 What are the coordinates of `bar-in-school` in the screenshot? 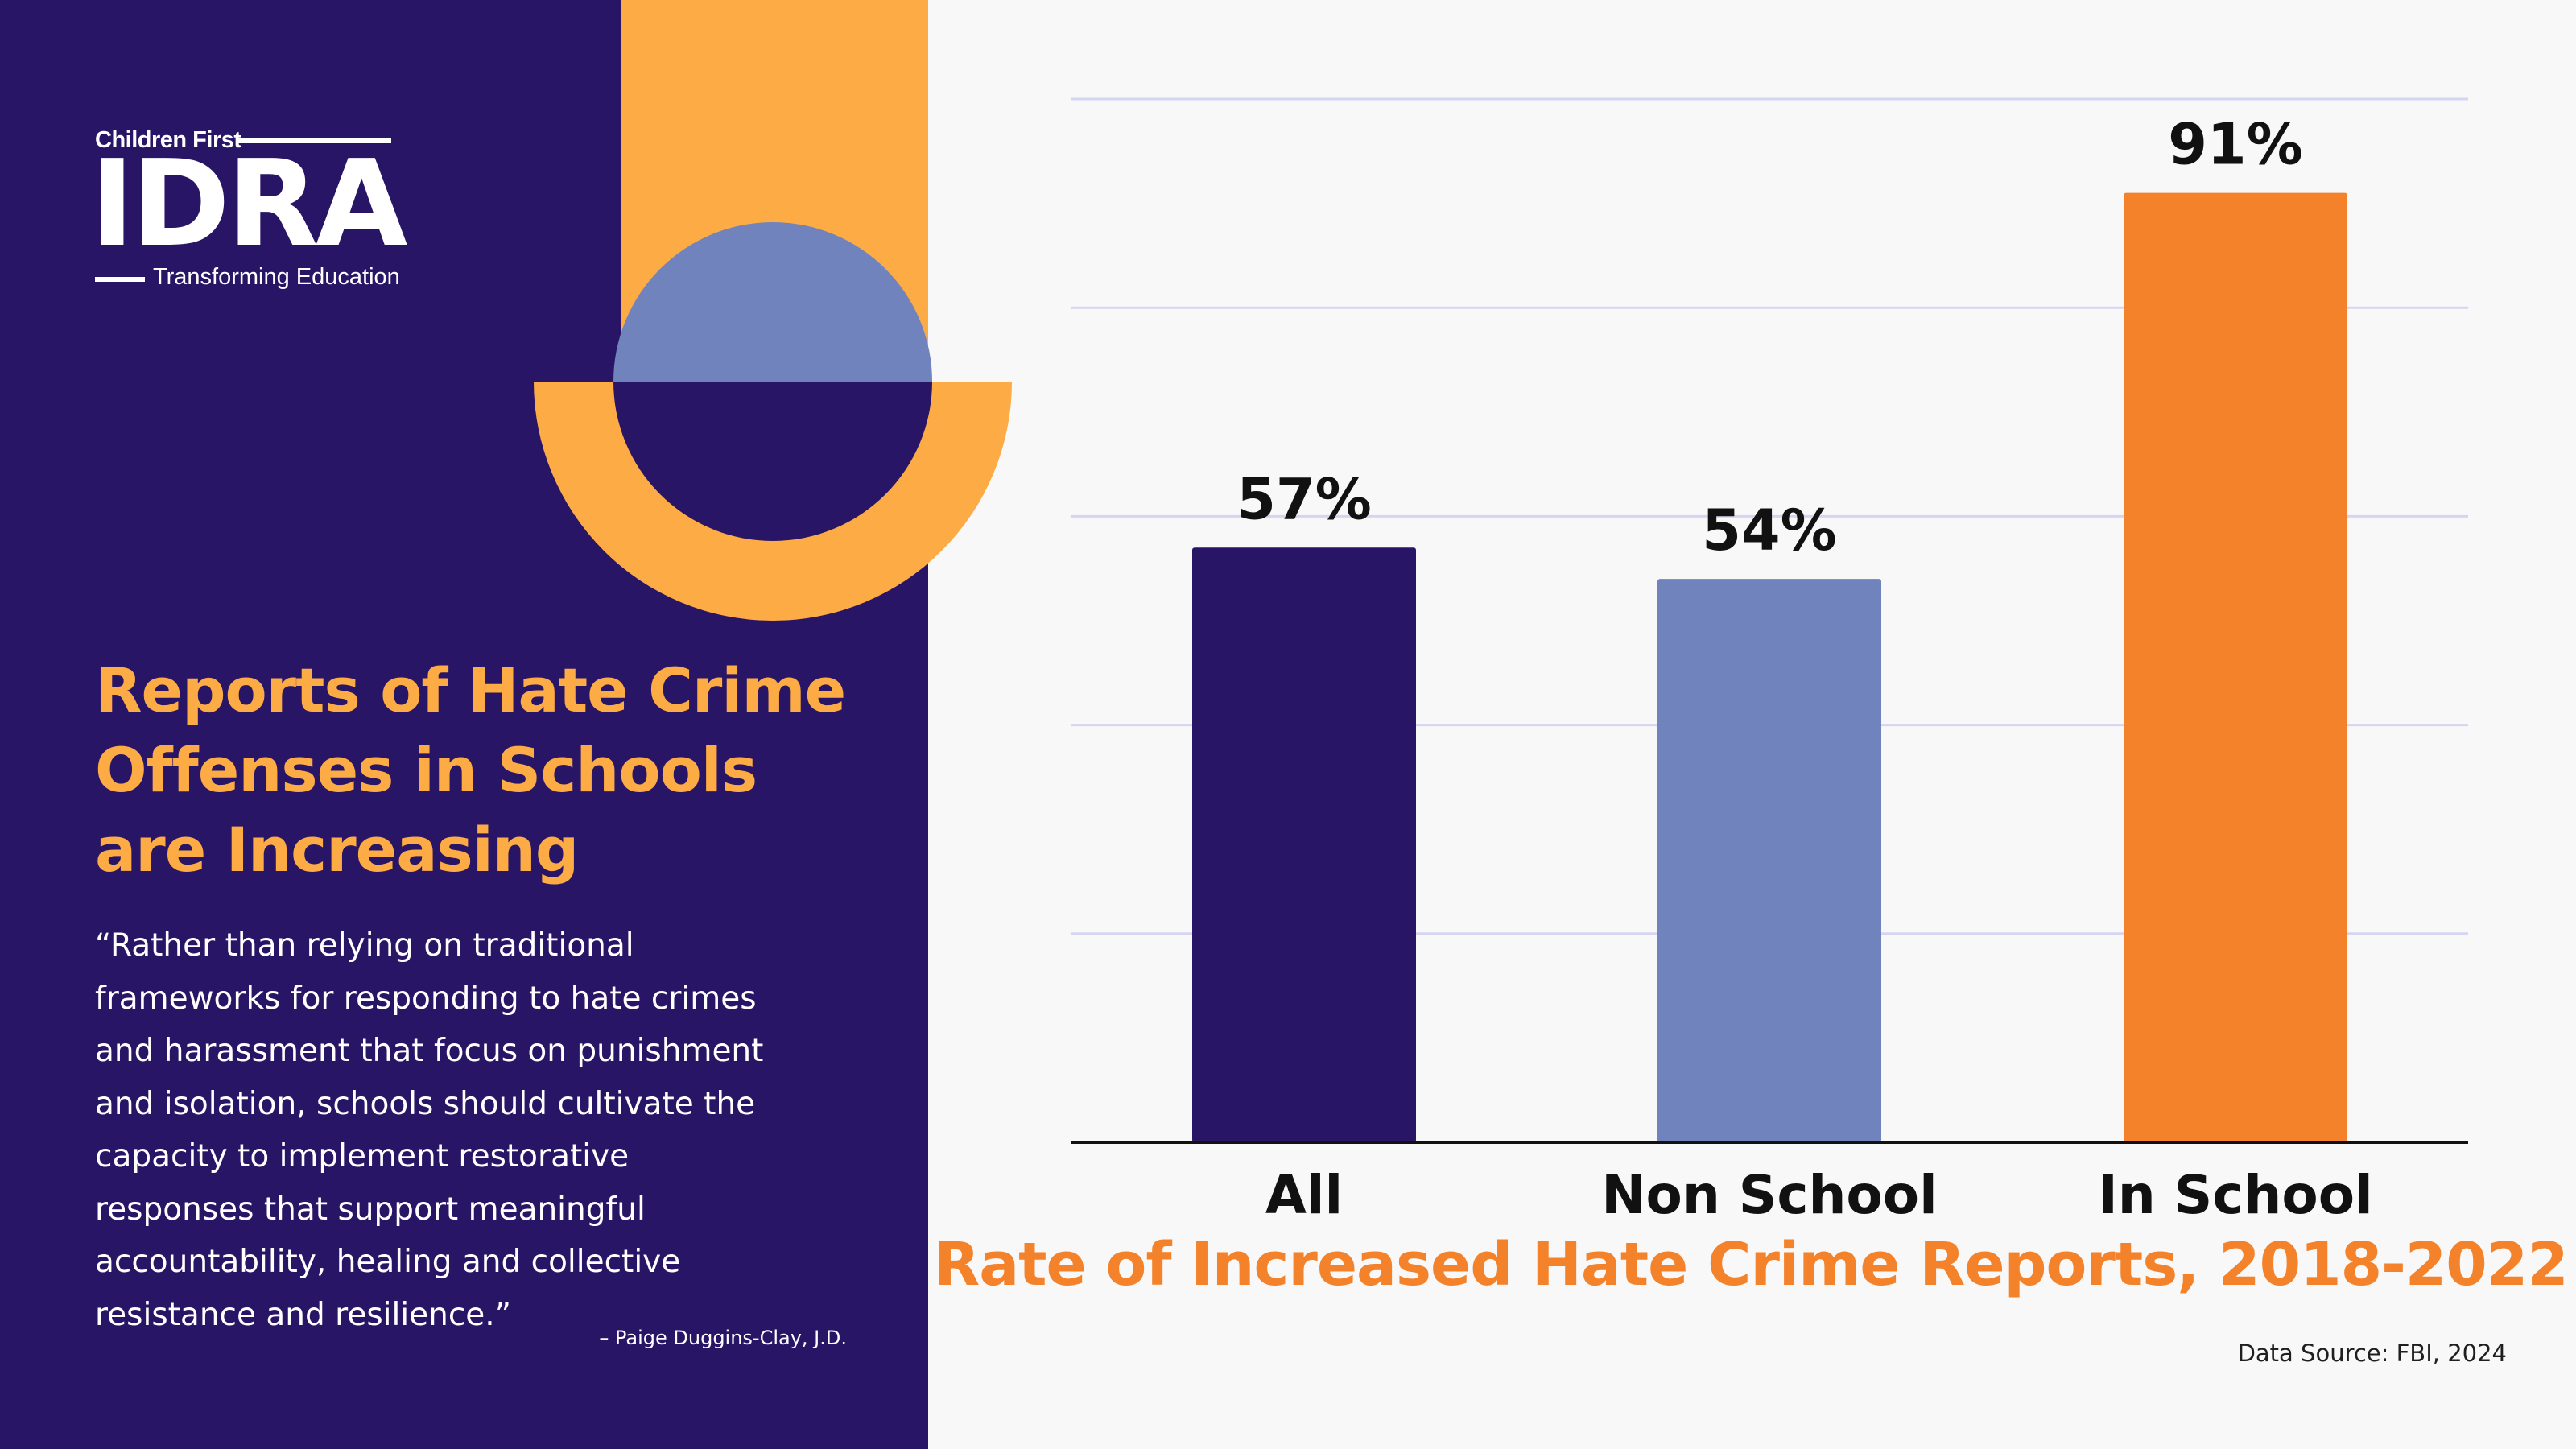 It's located at (2235, 667).